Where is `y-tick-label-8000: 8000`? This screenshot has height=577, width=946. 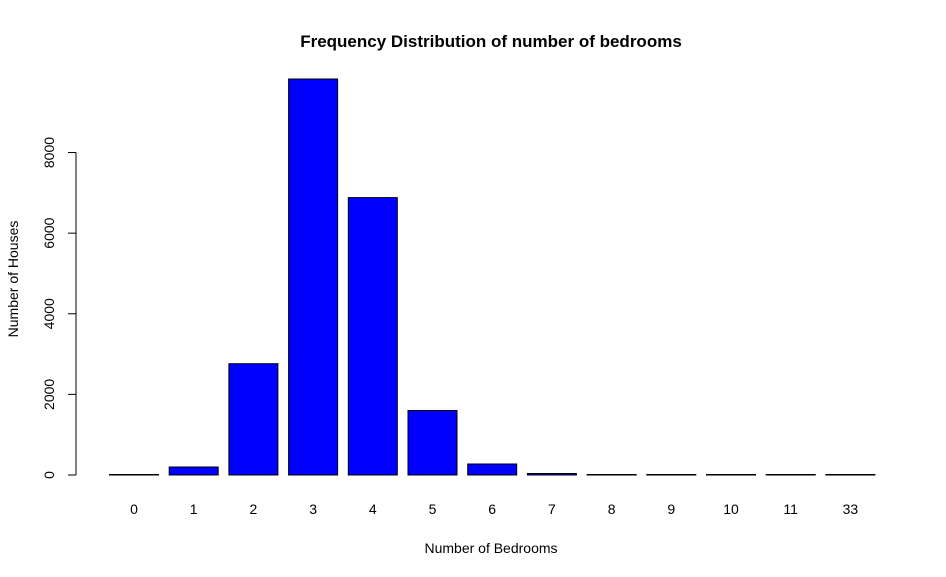
y-tick-label-8000: 8000 is located at coordinates (49, 152).